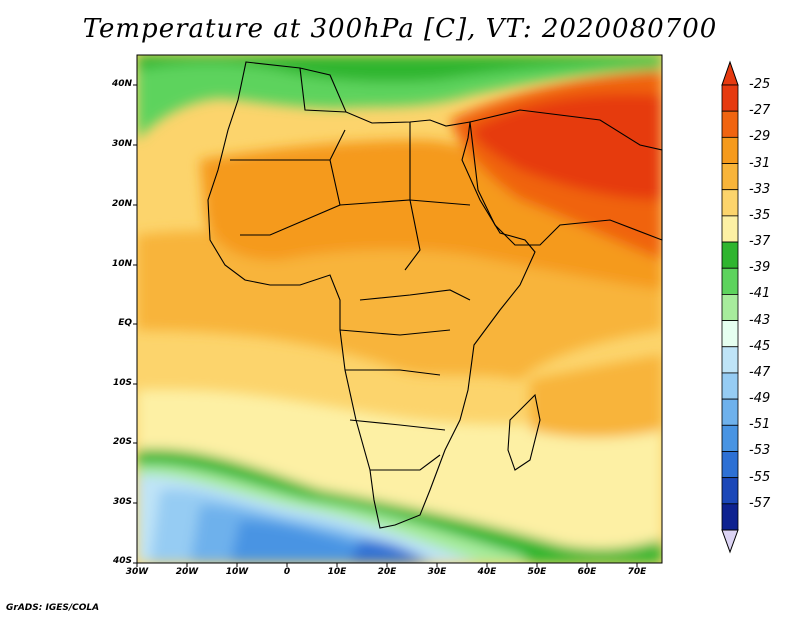  What do you see at coordinates (135, 324) in the screenshot?
I see `lat-ticks` at bounding box center [135, 324].